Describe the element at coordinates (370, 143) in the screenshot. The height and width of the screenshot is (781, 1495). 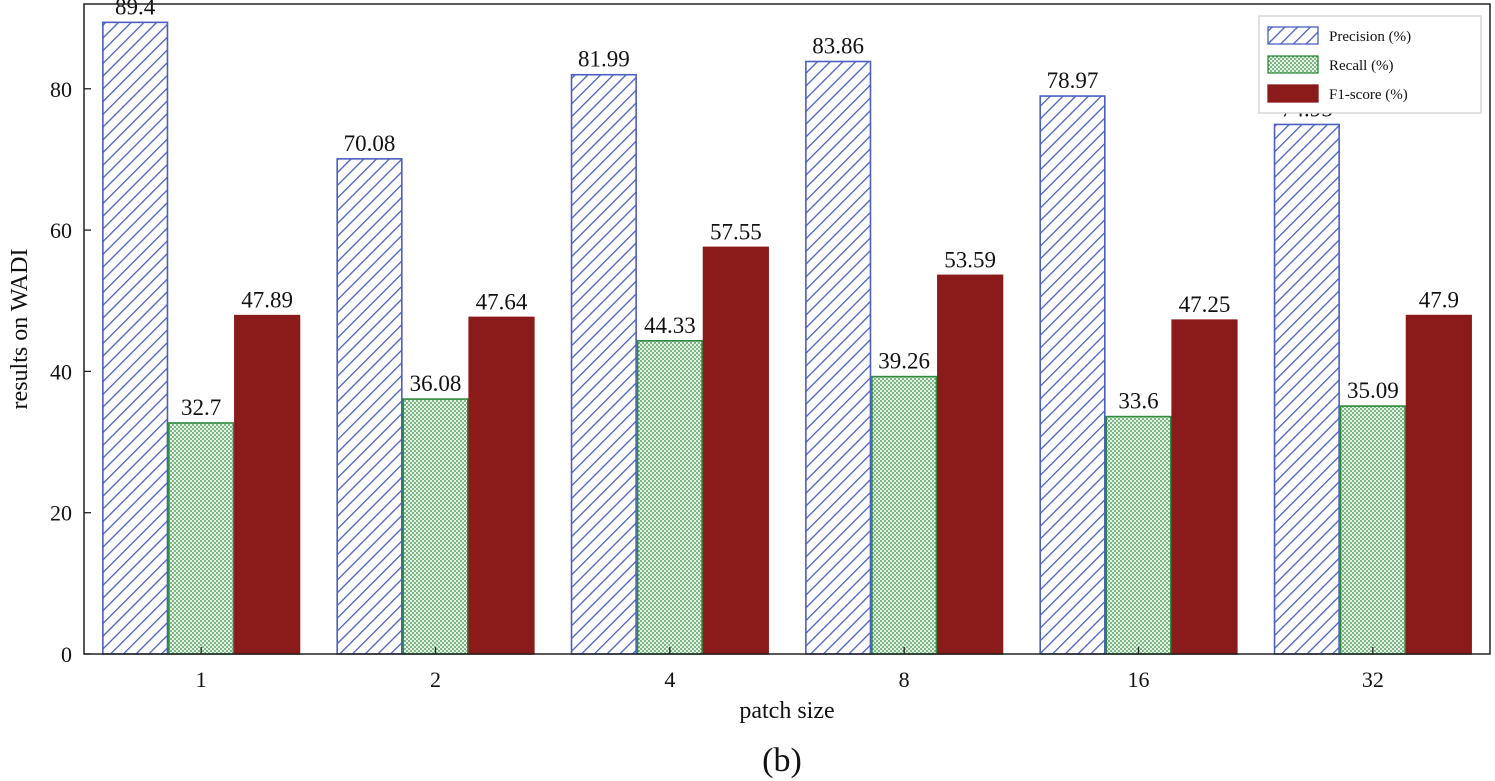
I see `value-label: 70.08` at that location.